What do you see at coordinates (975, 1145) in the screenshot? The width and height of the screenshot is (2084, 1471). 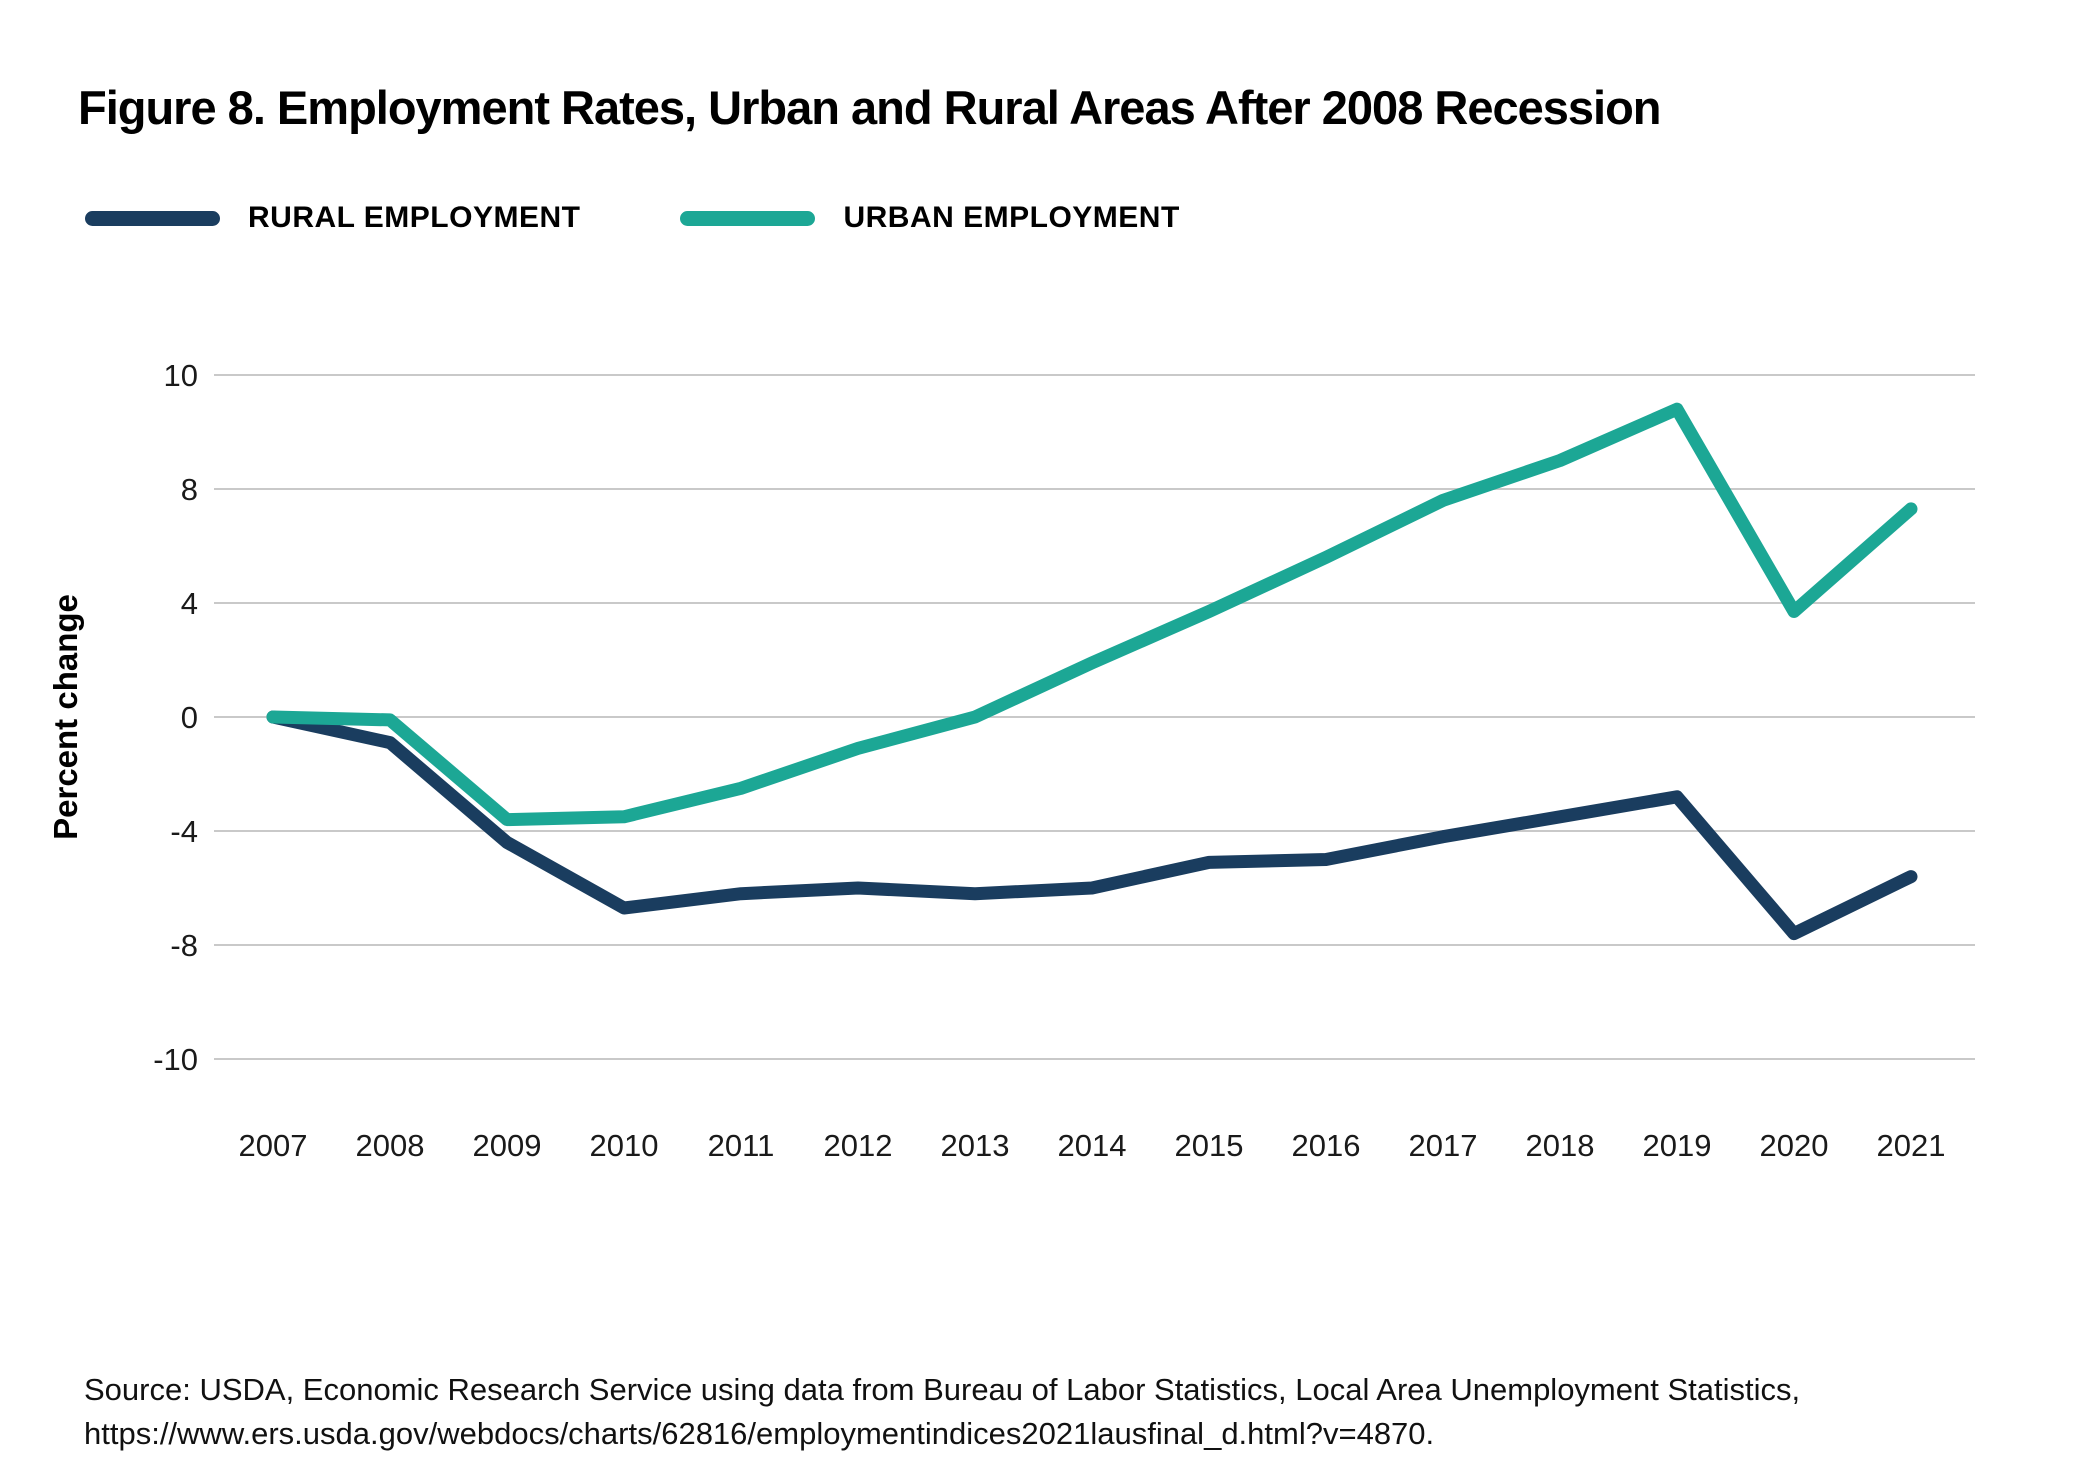 I see `x-tick-label: 2013` at bounding box center [975, 1145].